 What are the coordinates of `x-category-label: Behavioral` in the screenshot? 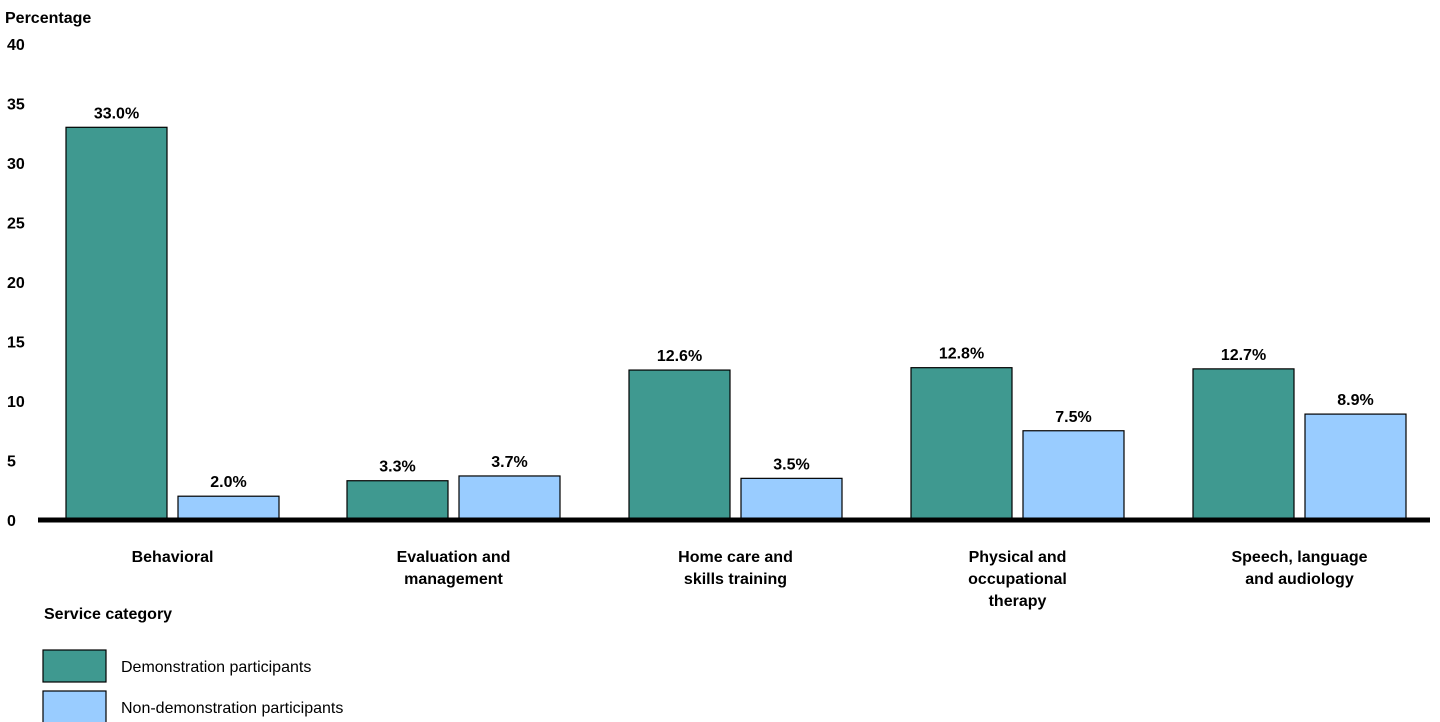 It's located at (173, 557).